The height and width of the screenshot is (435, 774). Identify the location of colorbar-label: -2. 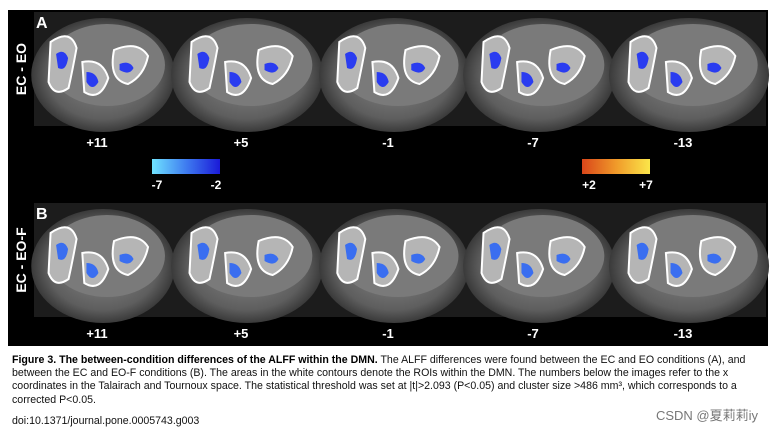
(216, 185).